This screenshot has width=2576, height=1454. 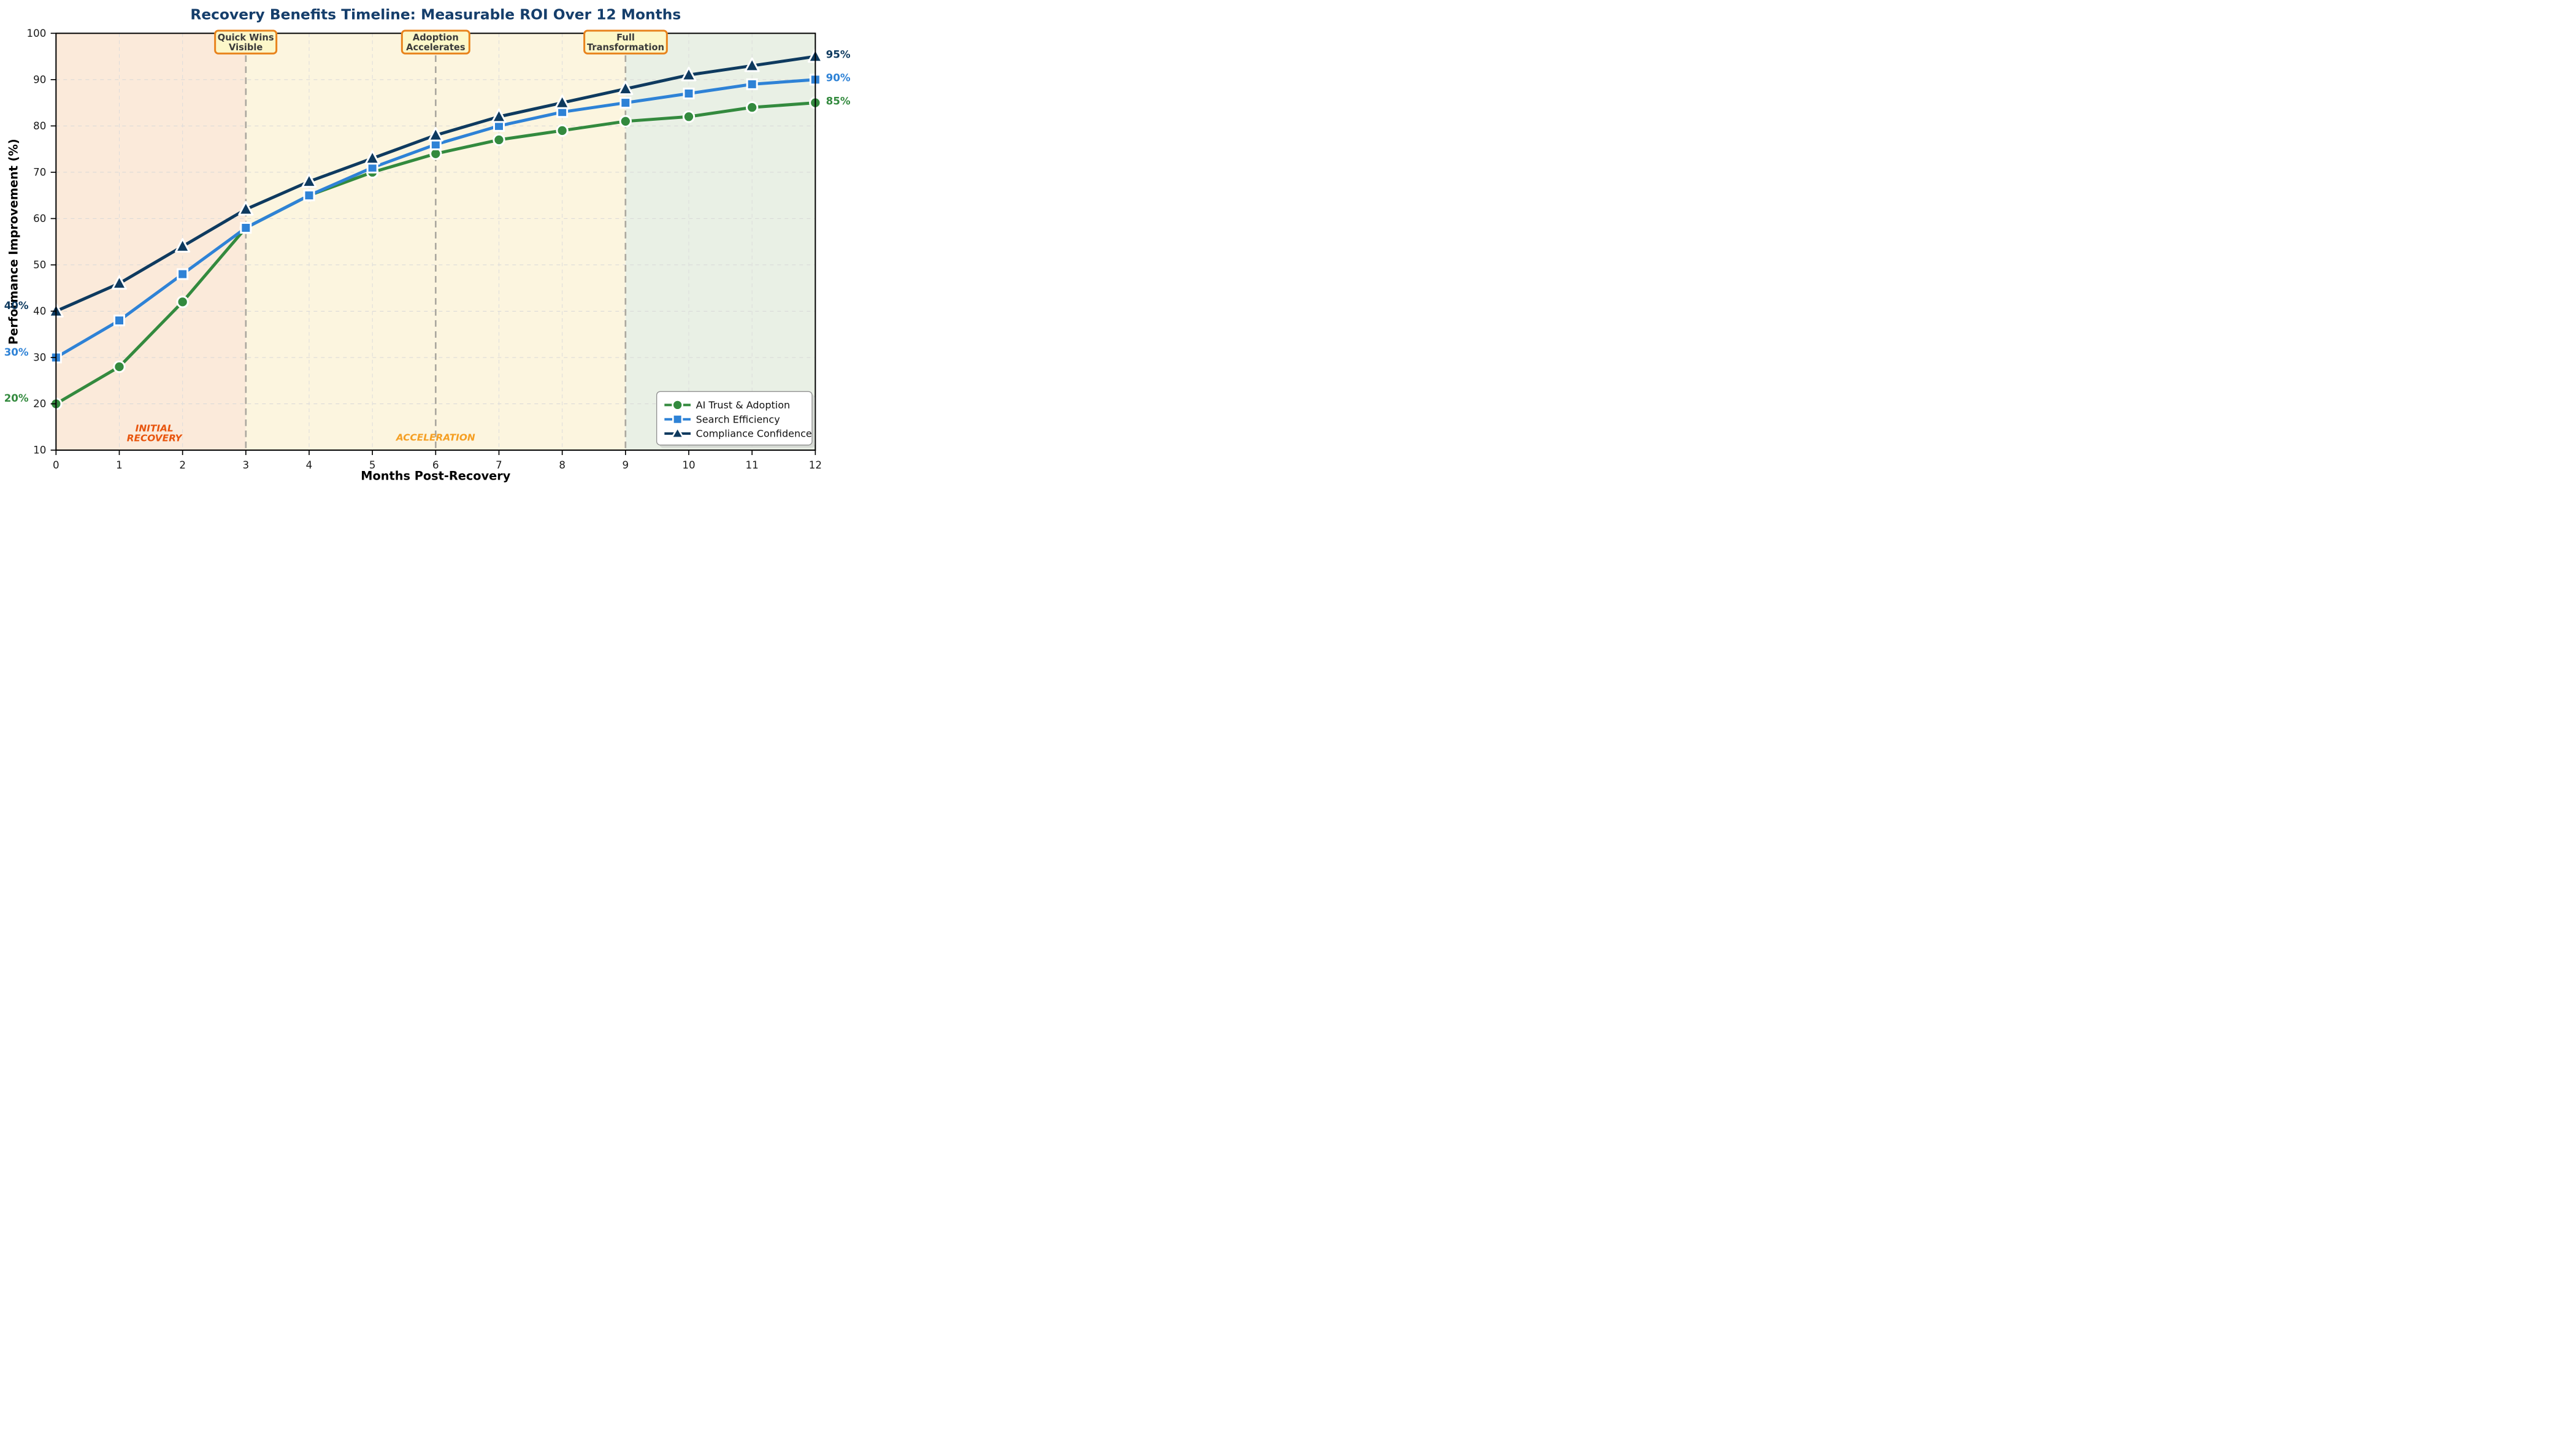 I want to click on y-tick-label-50: 50, so click(x=39, y=265).